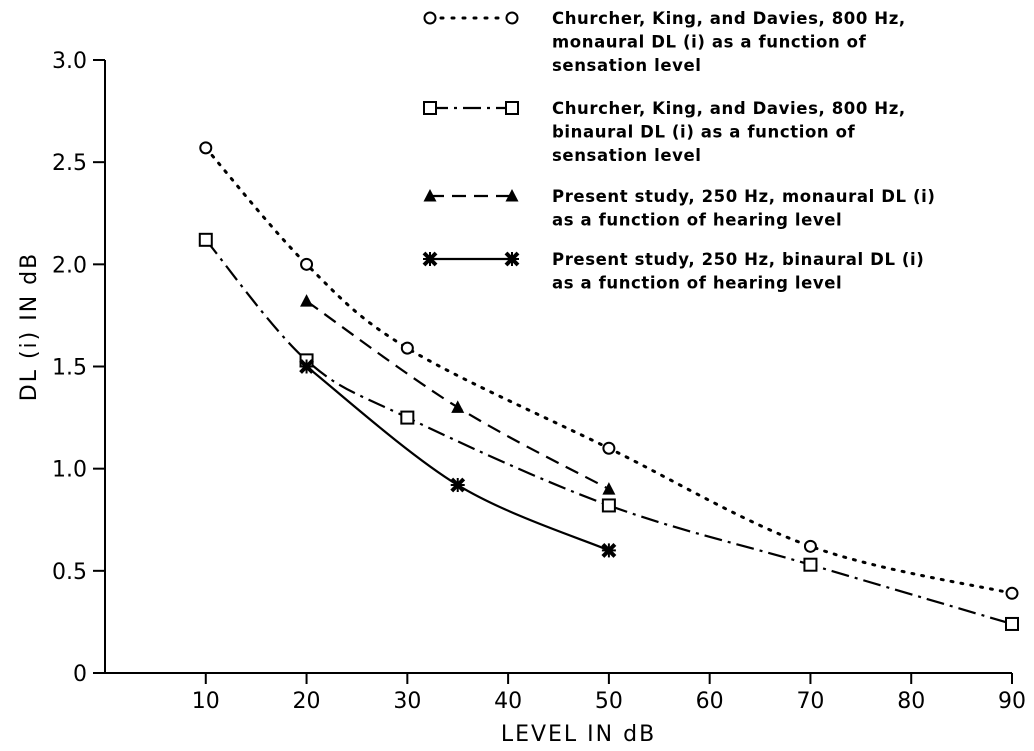 This screenshot has height=751, width=1034. What do you see at coordinates (697, 283) in the screenshot?
I see `legend-label-4: as a function of hearing level` at bounding box center [697, 283].